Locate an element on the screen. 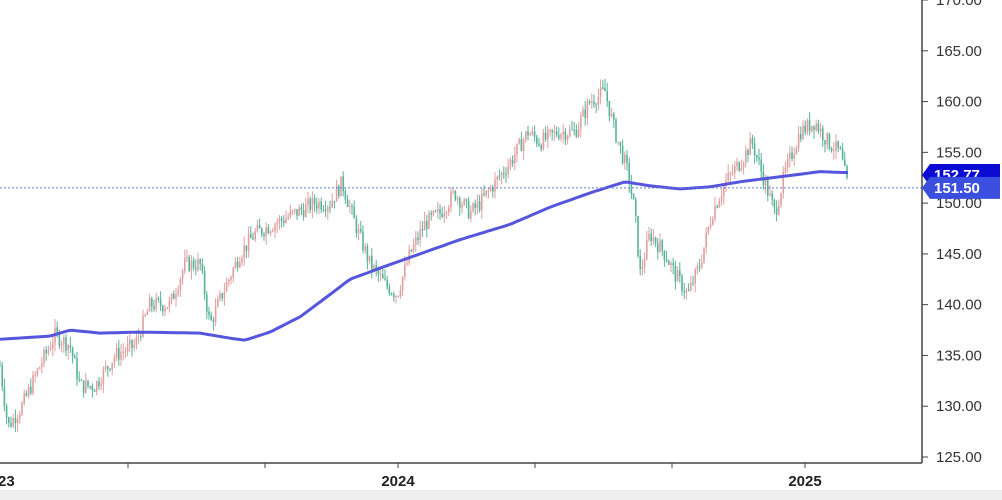 This screenshot has height=500, width=1002. y-tick-label: 130.00 is located at coordinates (959, 406).